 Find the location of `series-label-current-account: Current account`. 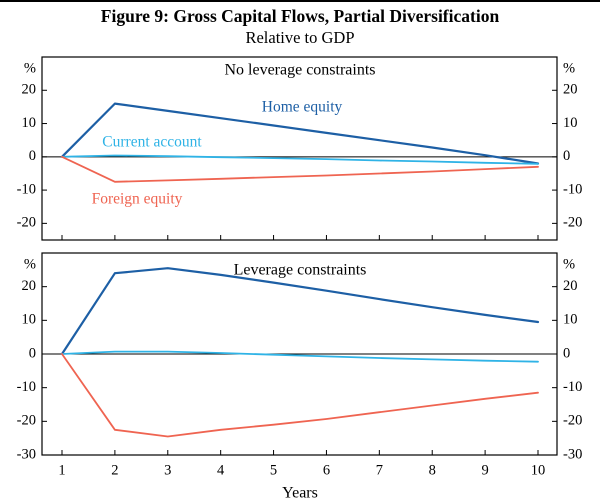

series-label-current-account: Current account is located at coordinates (152, 142).